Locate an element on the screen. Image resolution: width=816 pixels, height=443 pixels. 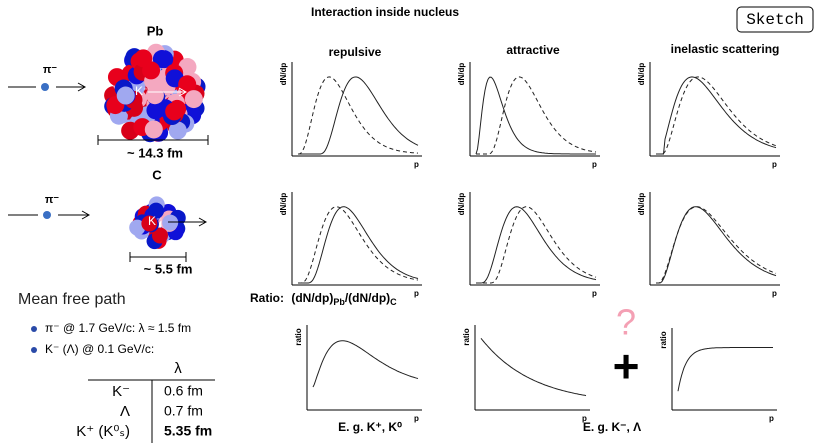
ratio-title: Ratio: (dN/dp)Pb/(dN/dp)C is located at coordinates (323, 299).